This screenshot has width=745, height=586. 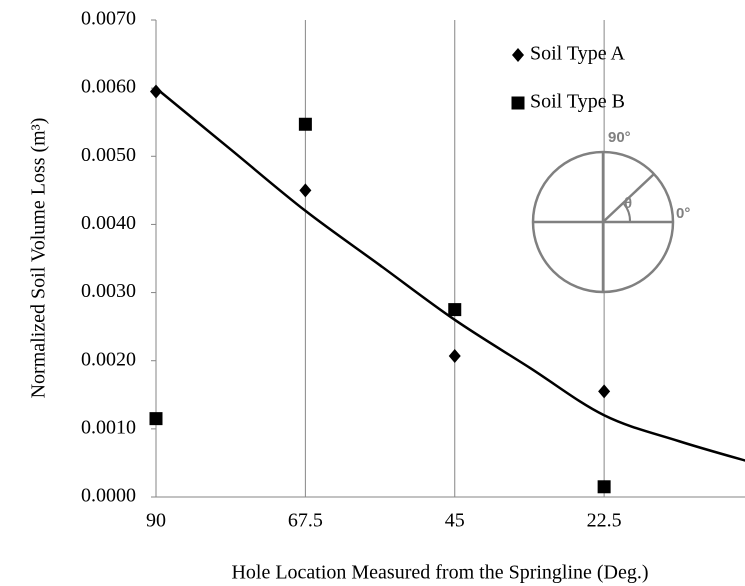 I want to click on y-tick-label: 0.0060, so click(x=108, y=87).